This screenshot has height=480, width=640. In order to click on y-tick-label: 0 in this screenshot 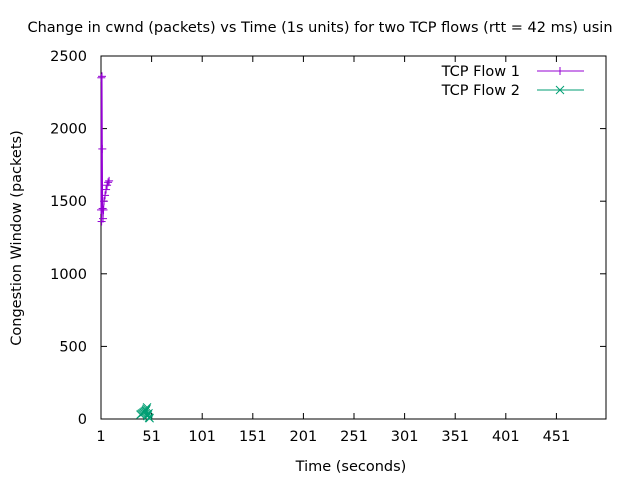, I will do `click(82, 420)`.